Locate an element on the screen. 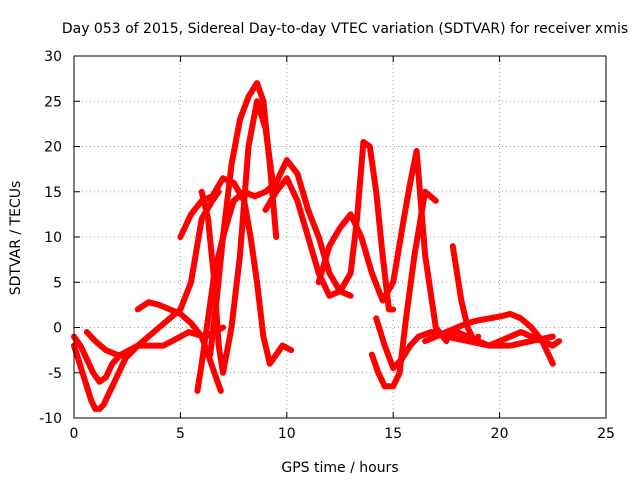  y-tick-label: 5 is located at coordinates (57, 283).